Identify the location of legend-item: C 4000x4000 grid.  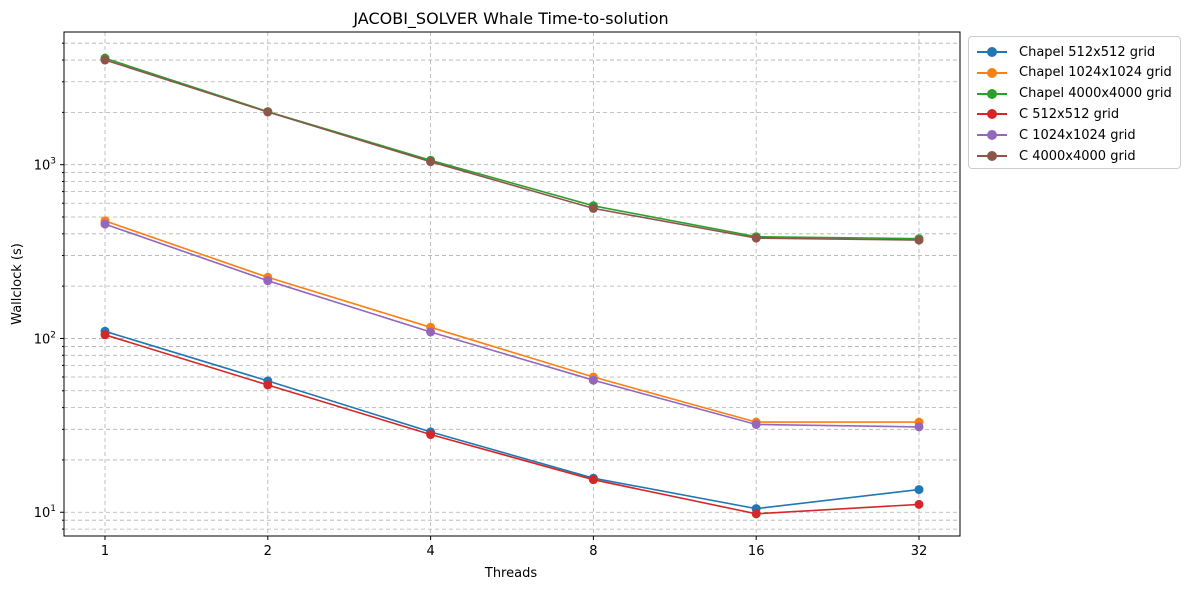
(1056, 156).